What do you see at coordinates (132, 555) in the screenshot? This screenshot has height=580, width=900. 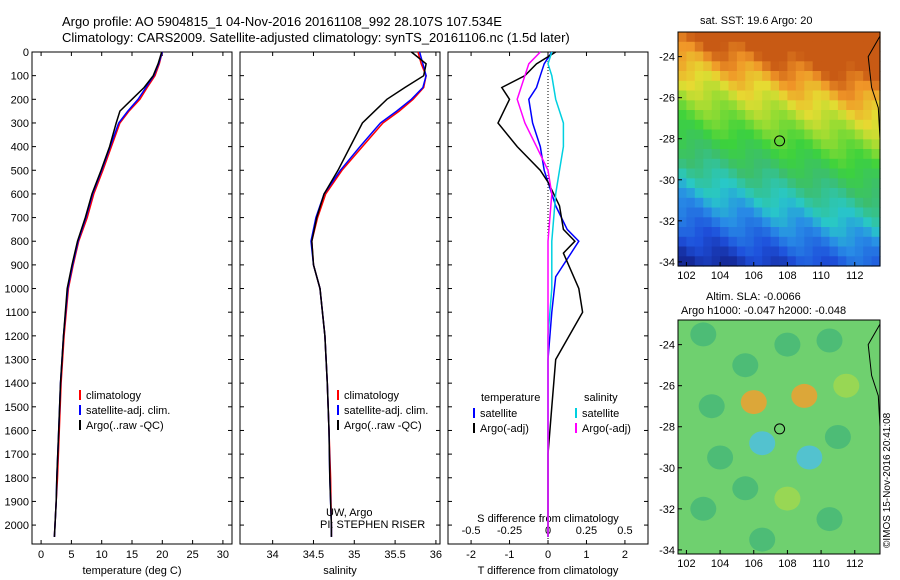 I see `temperature-x-tick-label: 15` at bounding box center [132, 555].